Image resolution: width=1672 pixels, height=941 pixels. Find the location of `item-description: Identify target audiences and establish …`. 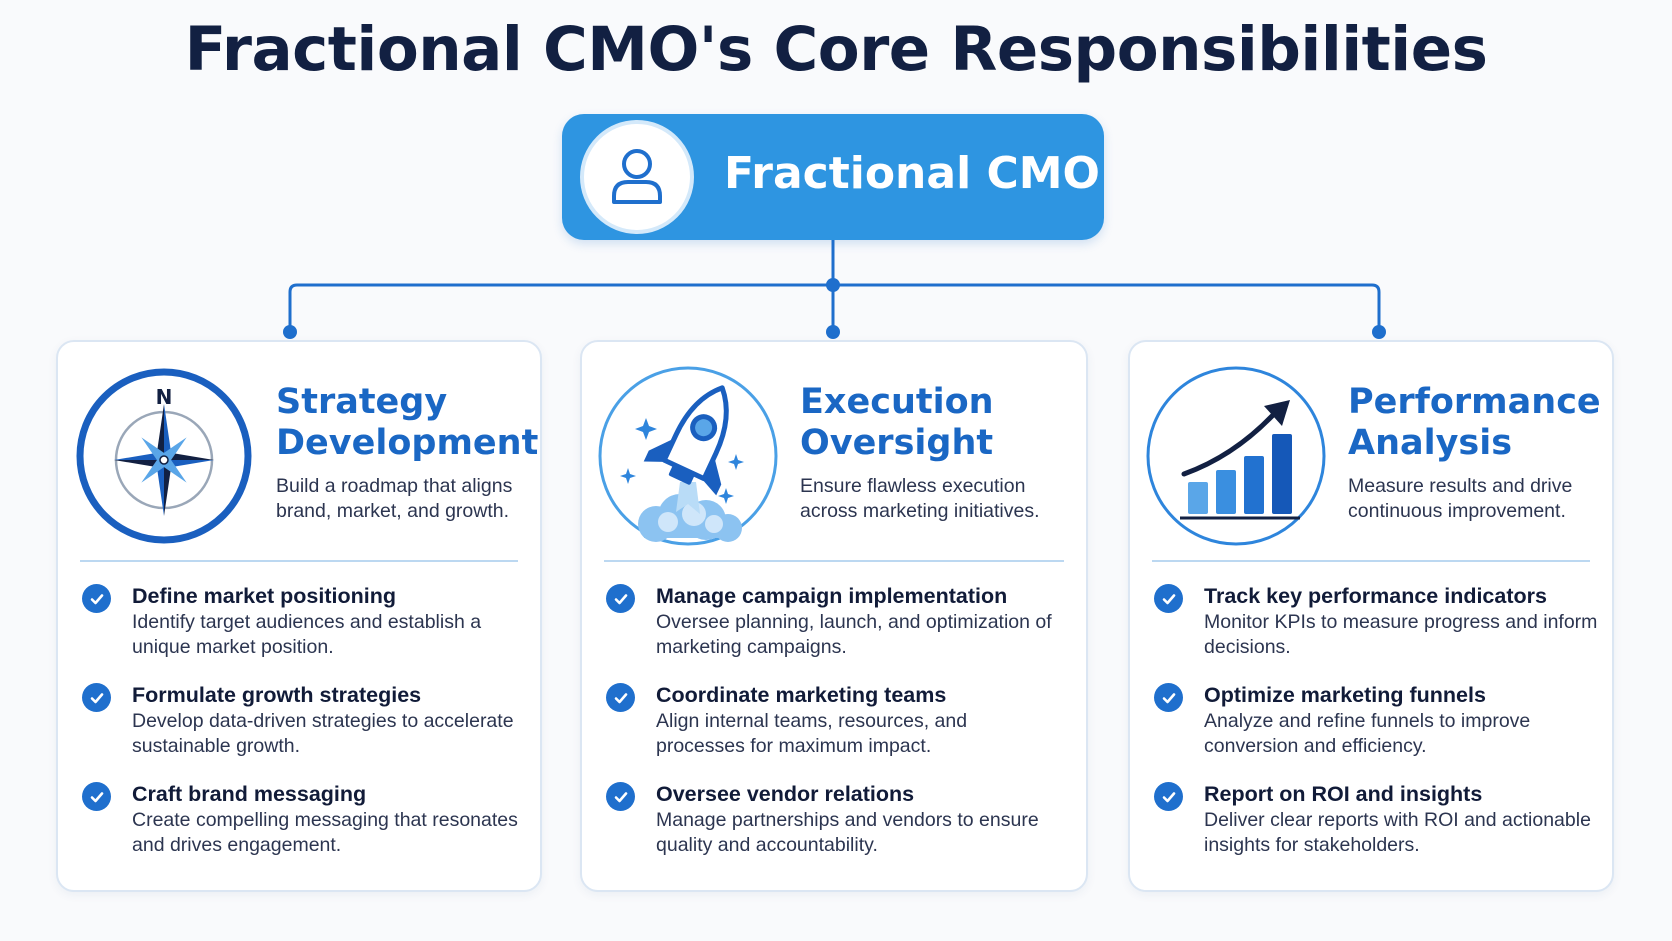

item-description: Identify target audiences and establish … is located at coordinates (307, 634).